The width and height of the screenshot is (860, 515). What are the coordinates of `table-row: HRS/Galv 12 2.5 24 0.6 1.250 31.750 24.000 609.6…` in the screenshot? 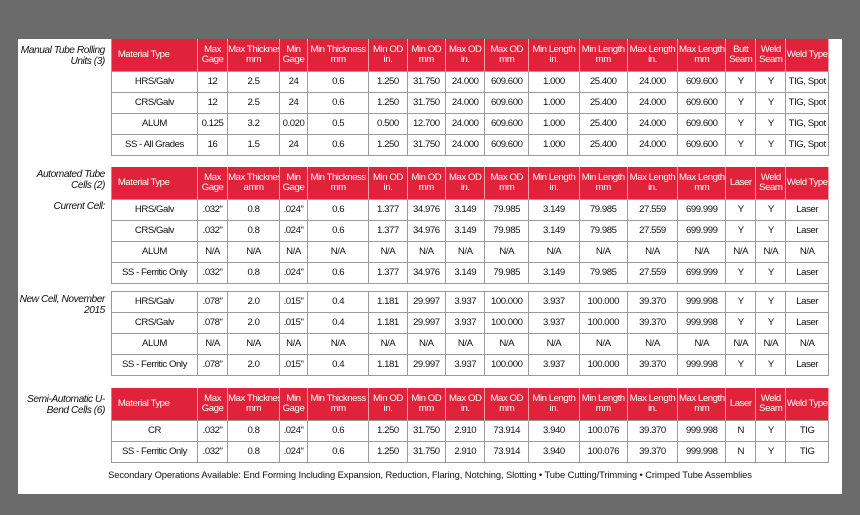 It's located at (423, 81).